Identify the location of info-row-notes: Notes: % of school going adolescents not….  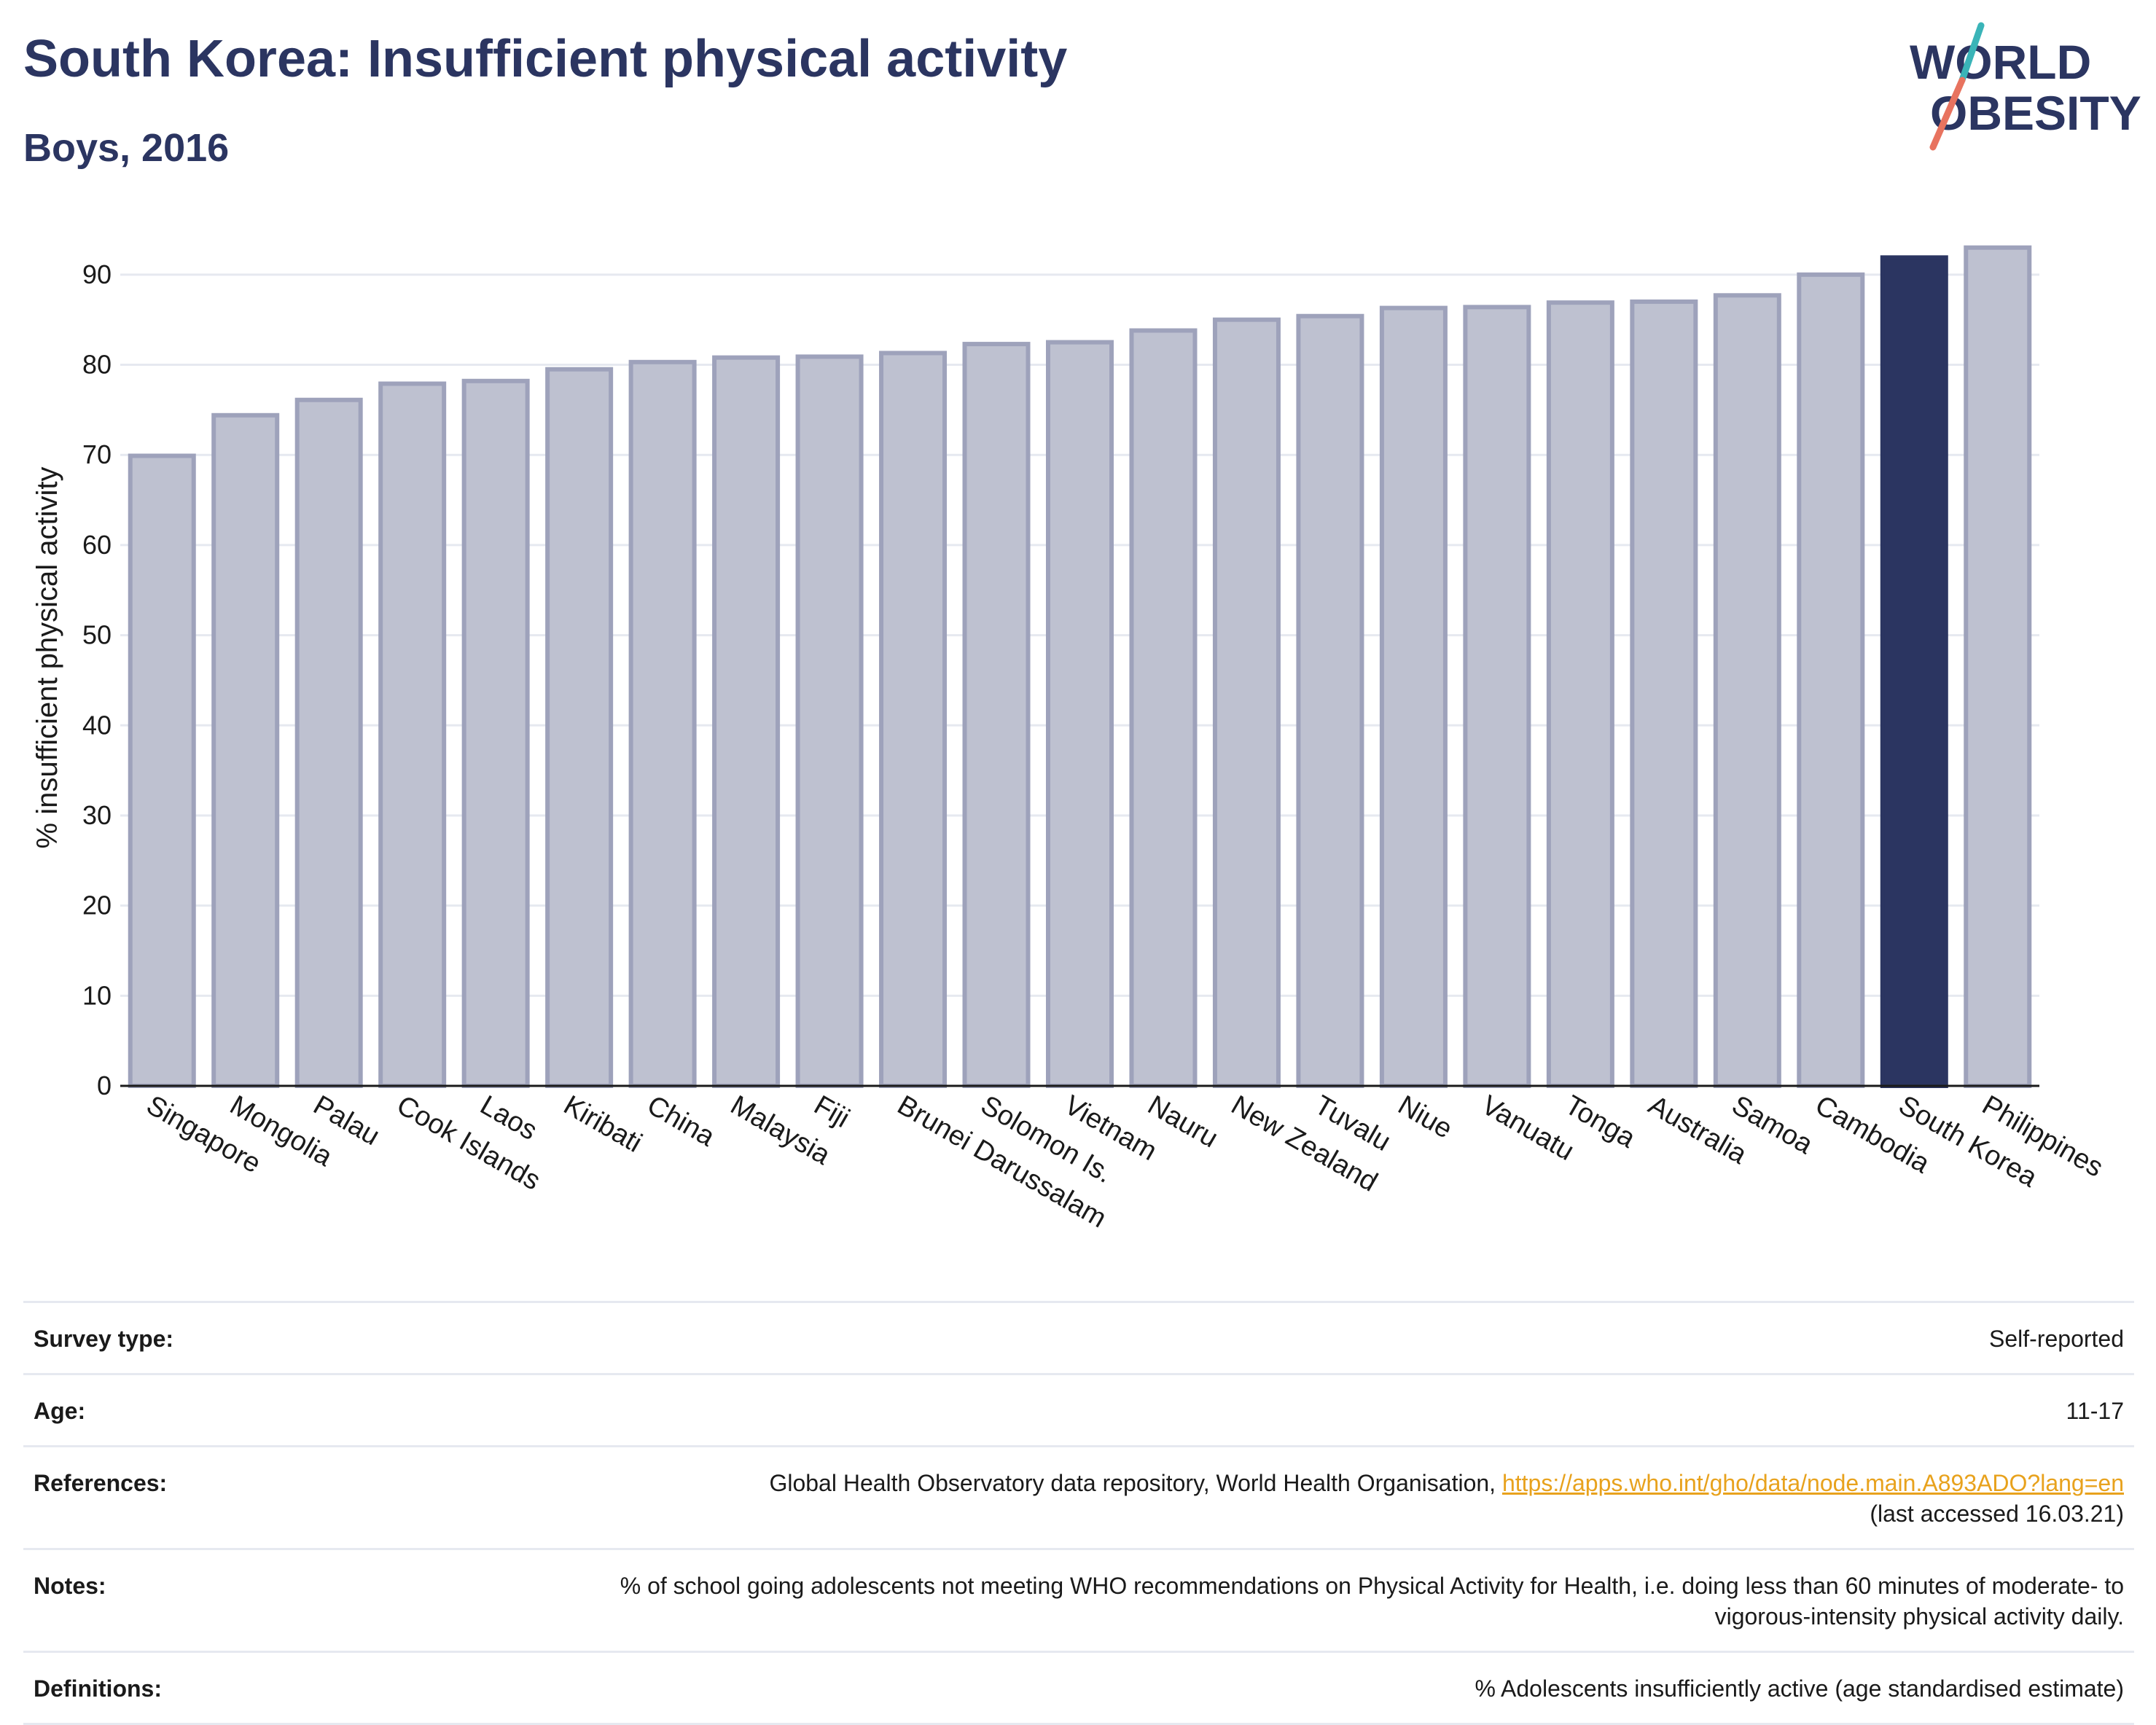
(1079, 1601).